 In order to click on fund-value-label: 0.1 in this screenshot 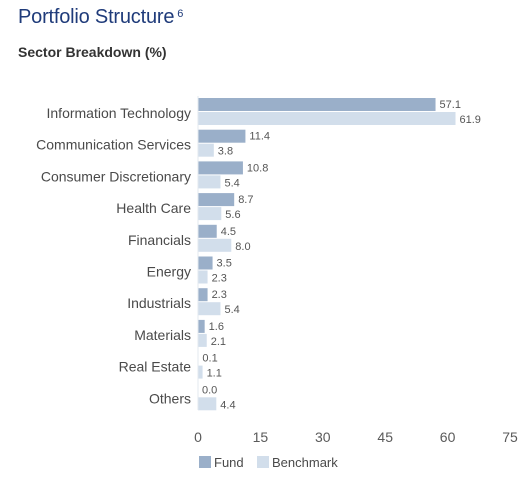, I will do `click(209, 359)`.